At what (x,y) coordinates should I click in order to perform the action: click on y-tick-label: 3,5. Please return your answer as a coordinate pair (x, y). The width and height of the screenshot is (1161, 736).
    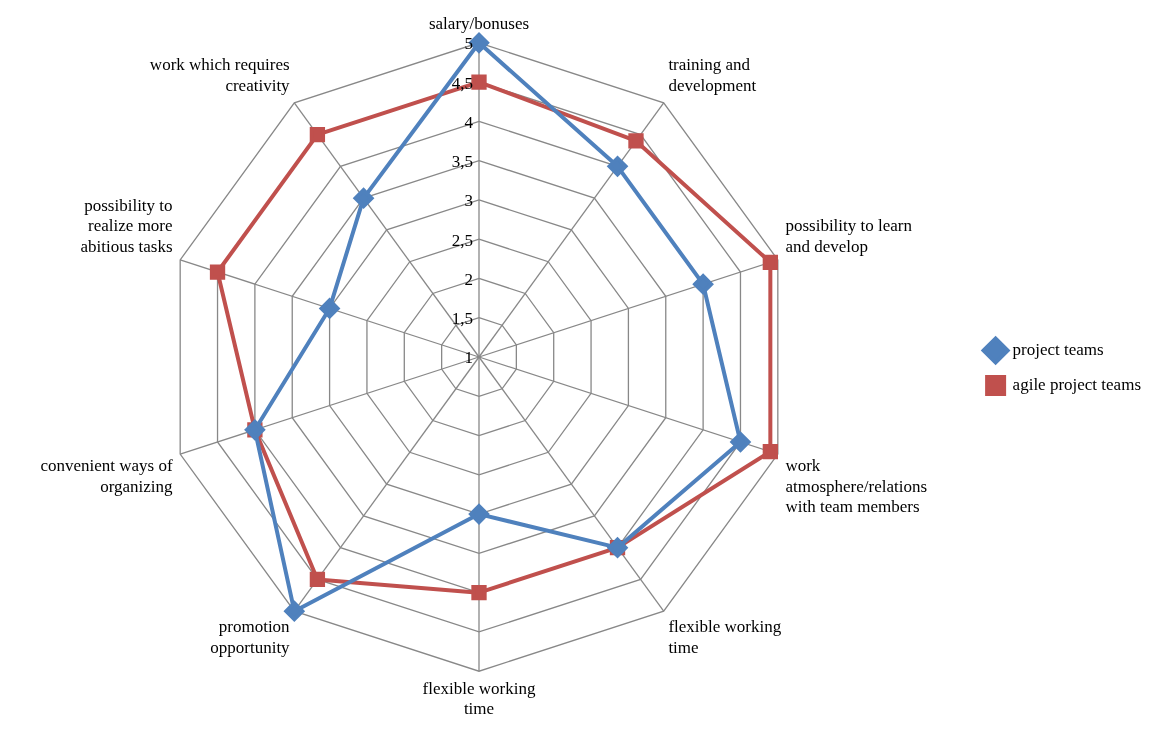
    Looking at the image, I should click on (462, 162).